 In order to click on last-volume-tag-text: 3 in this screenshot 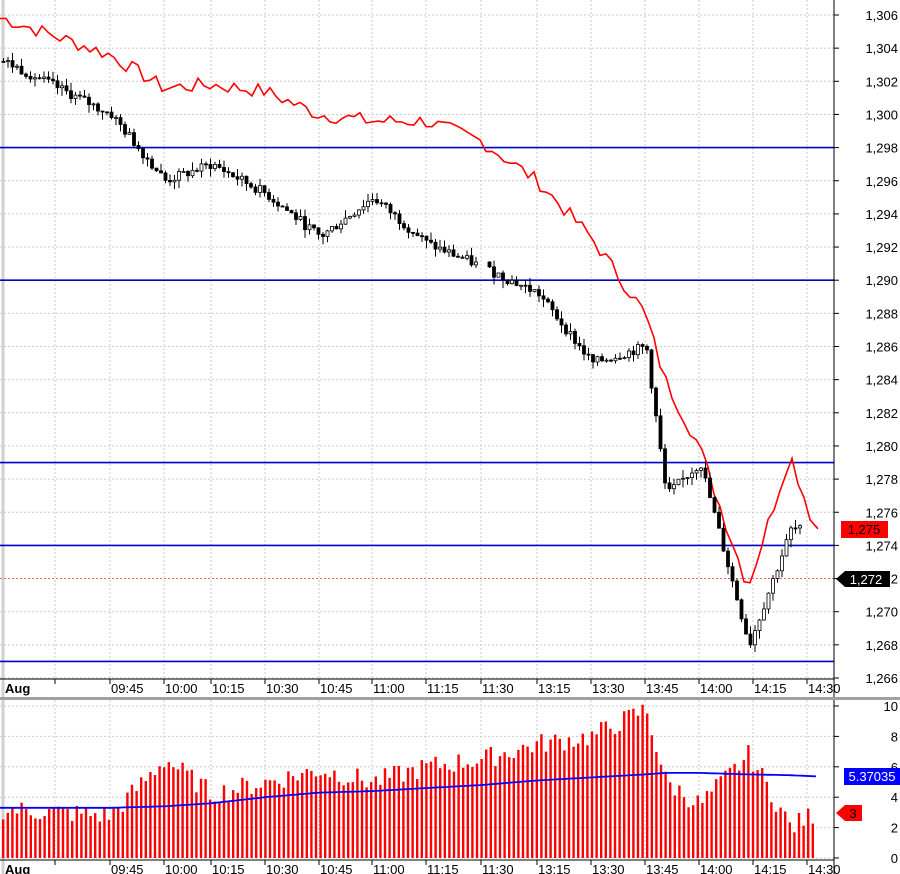, I will do `click(852, 813)`.